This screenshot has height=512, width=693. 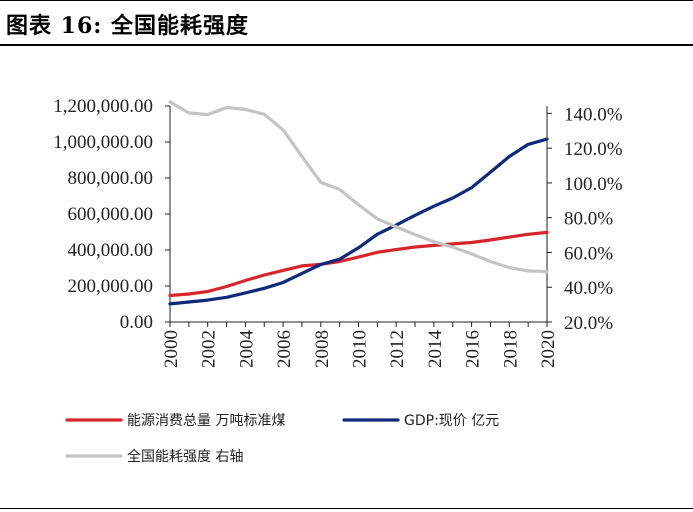 What do you see at coordinates (103, 106) in the screenshot?
I see `left-axis-tick-label: 1,200,000.00` at bounding box center [103, 106].